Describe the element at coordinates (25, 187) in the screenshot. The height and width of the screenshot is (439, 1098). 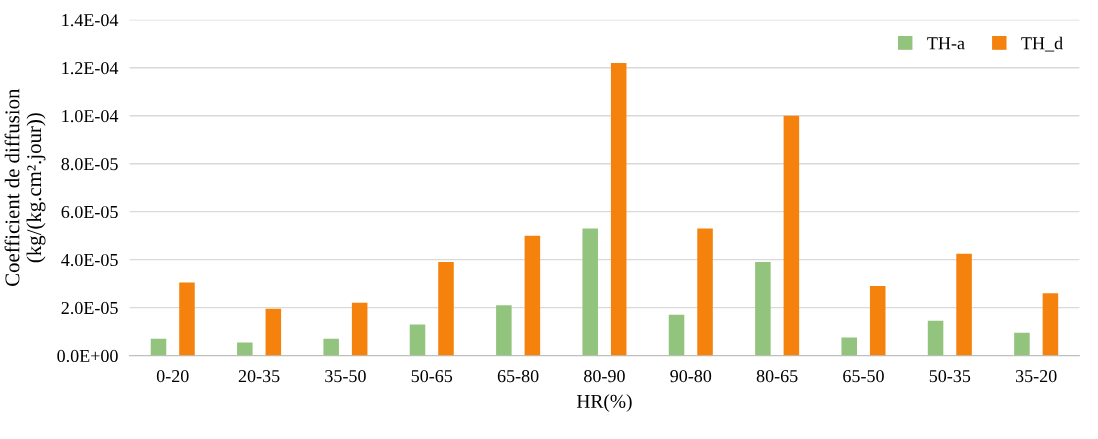
I see `y-axis-title: Coefficient de diffusion (kg/(kg.cm².jour))` at that location.